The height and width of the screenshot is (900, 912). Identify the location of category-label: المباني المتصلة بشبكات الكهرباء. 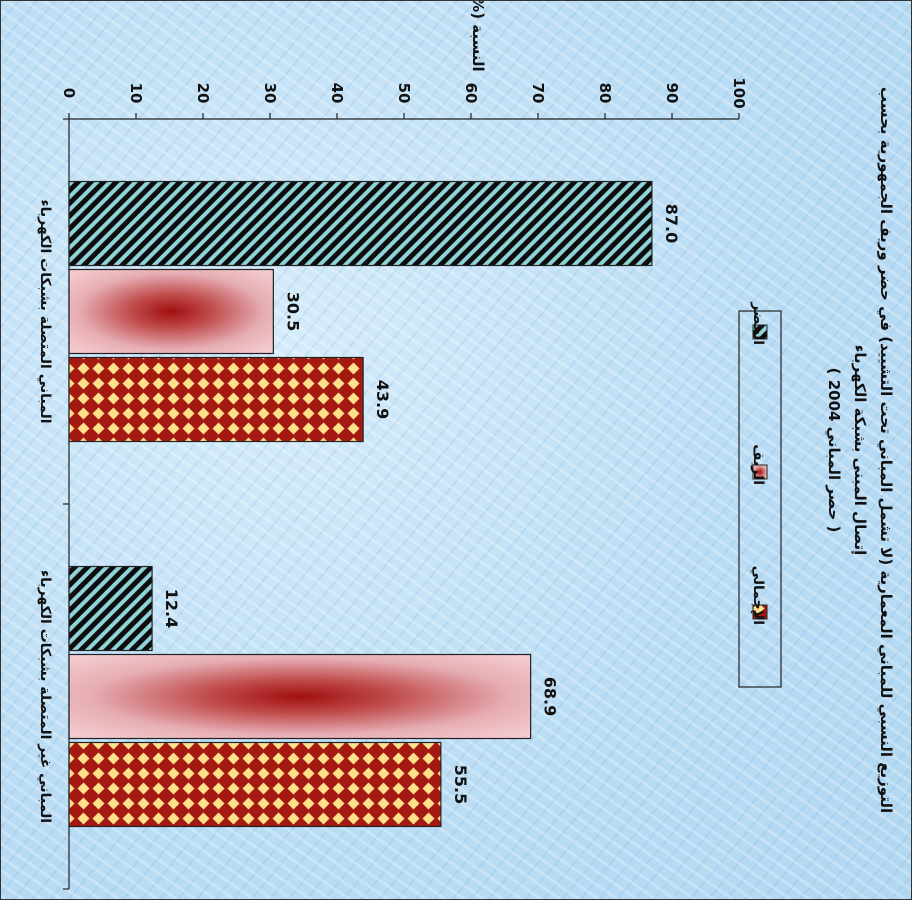
(45, 311).